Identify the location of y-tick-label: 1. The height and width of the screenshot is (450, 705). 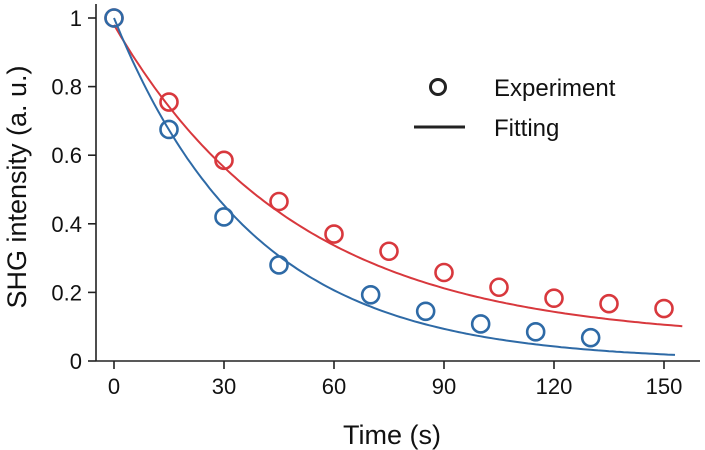
(76, 18).